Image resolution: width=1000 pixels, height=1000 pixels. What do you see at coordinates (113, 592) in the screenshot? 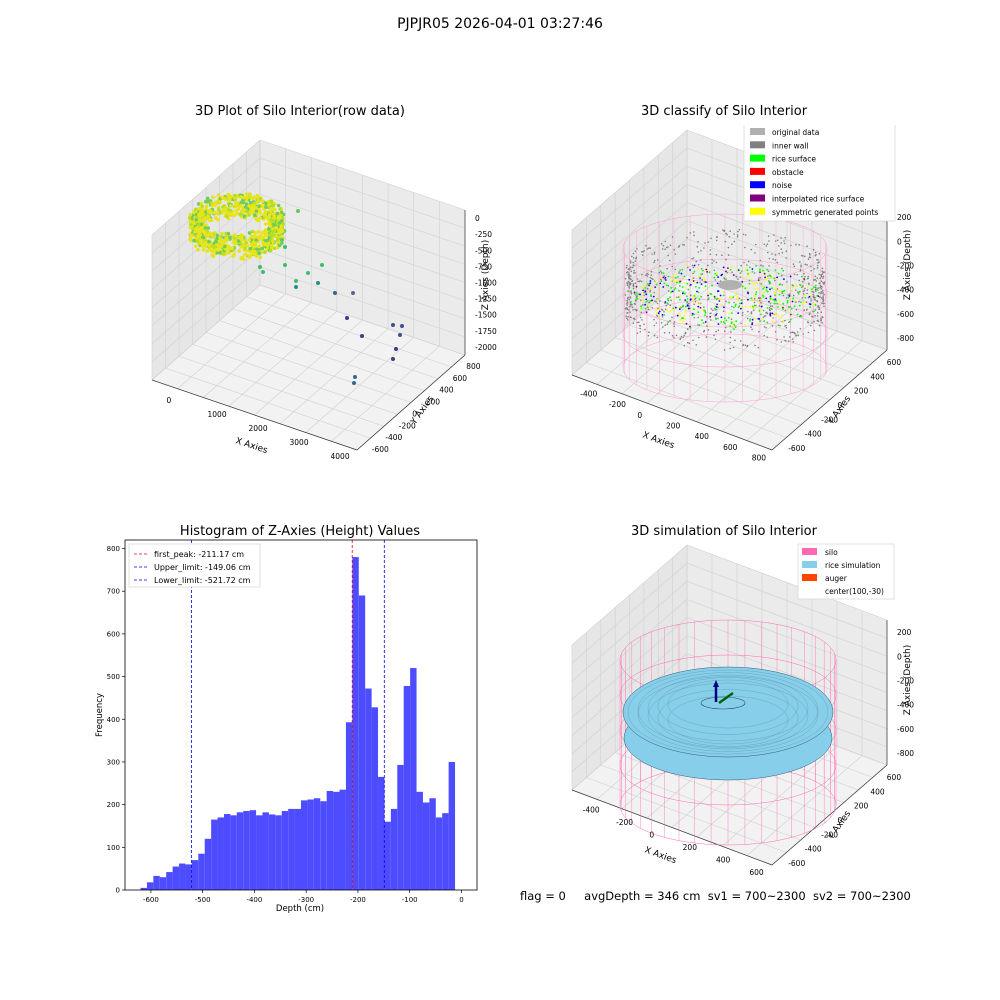
I see `y-tick-label: 700` at bounding box center [113, 592].